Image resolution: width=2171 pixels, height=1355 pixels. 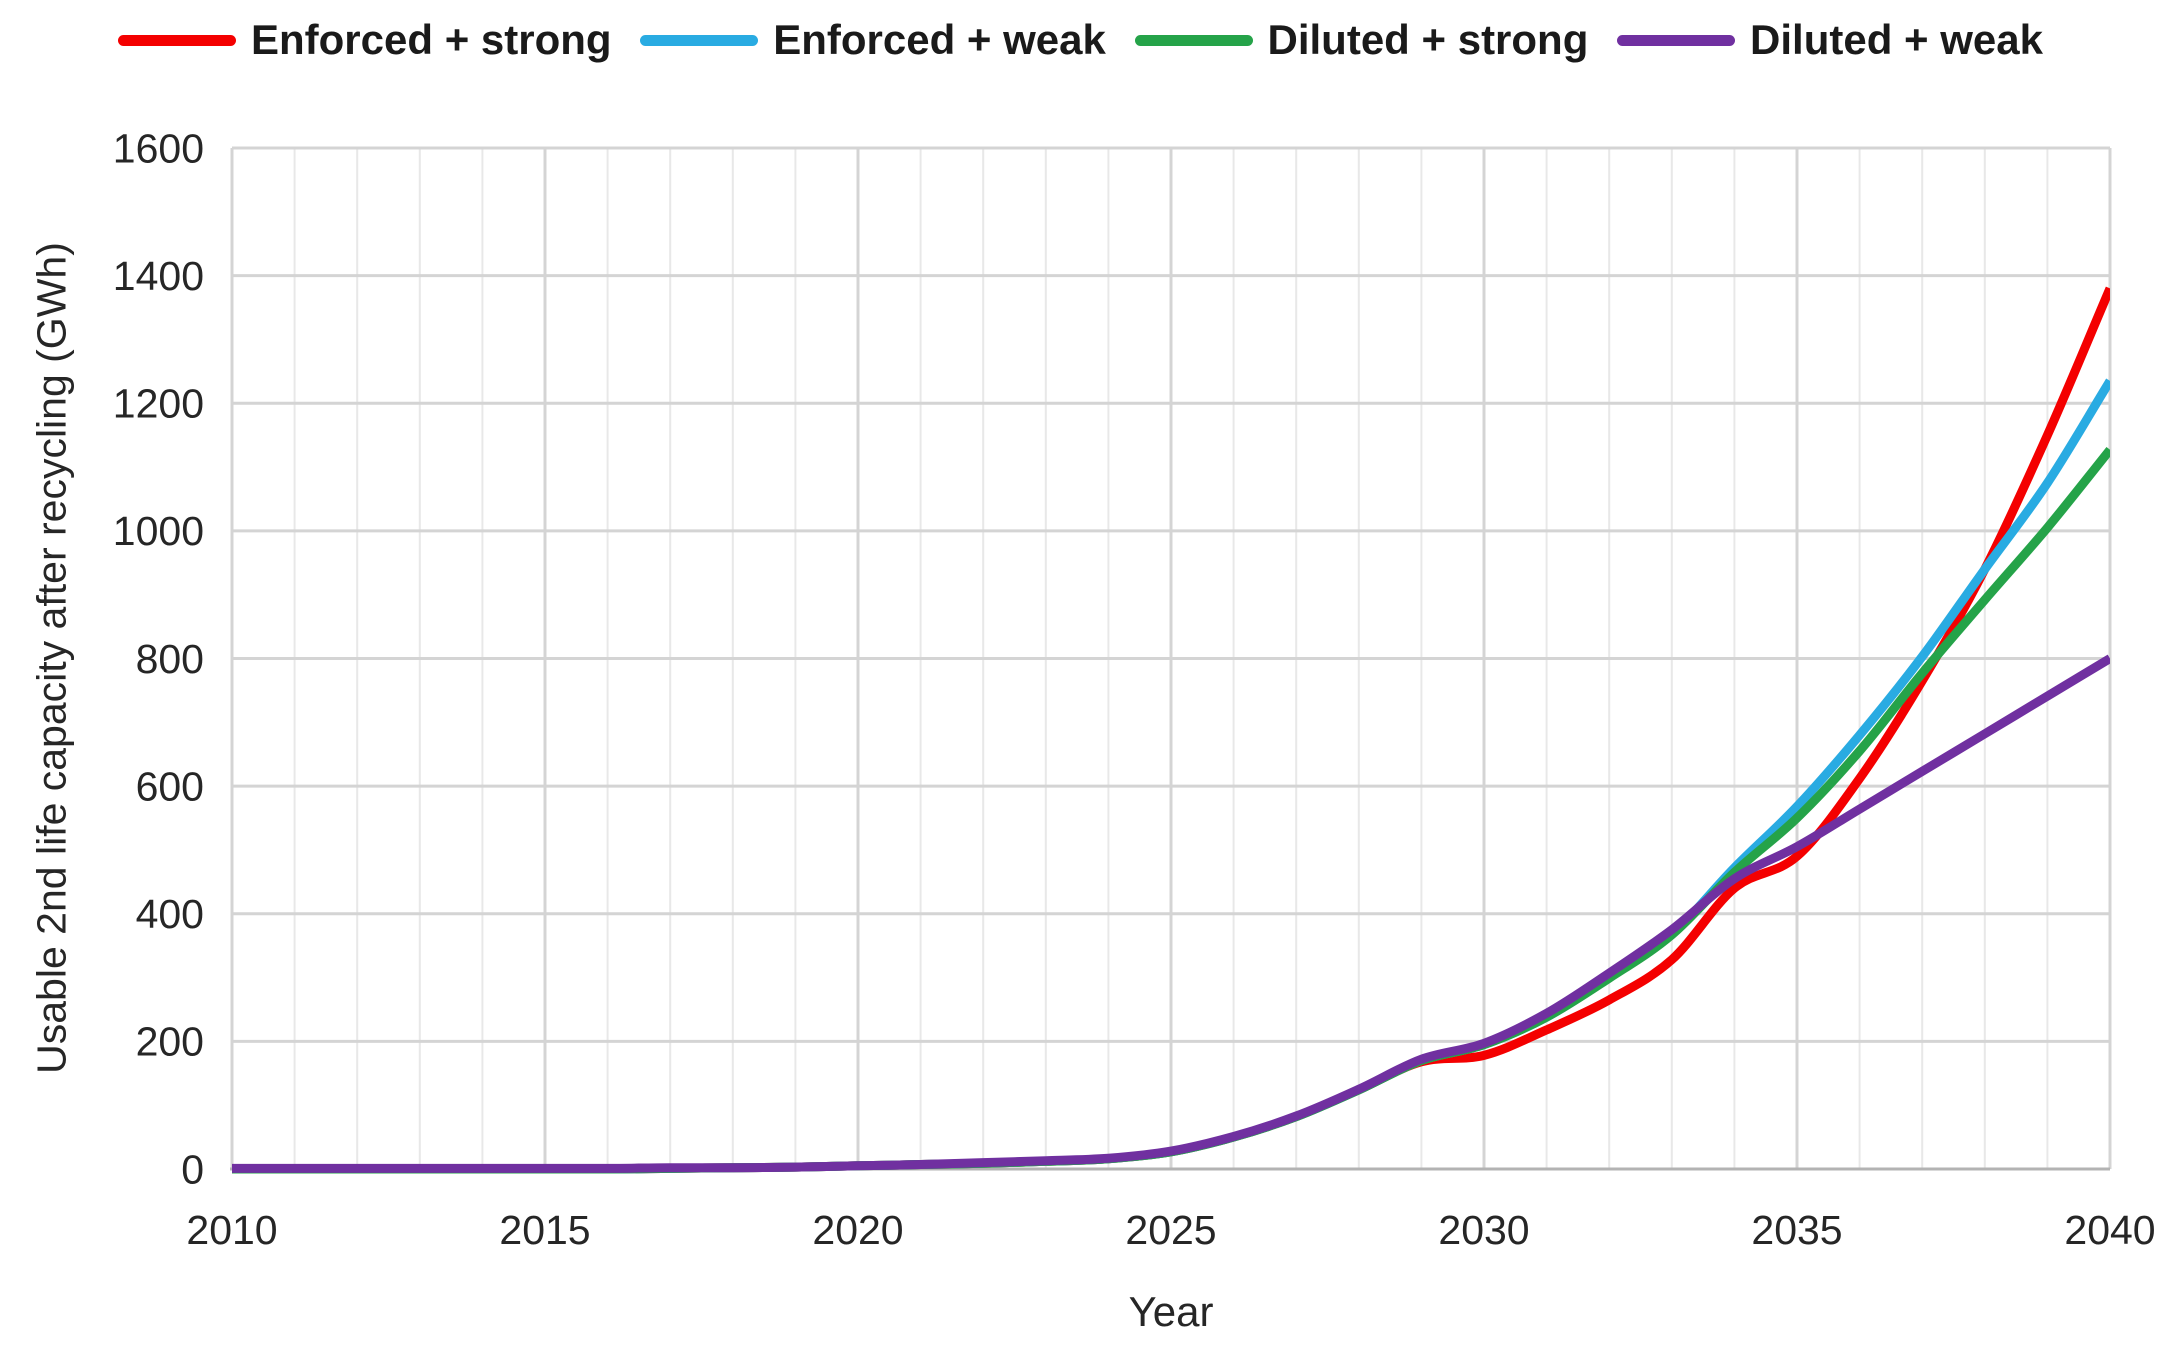 I want to click on x-tick-label: 2030, so click(x=1483, y=1230).